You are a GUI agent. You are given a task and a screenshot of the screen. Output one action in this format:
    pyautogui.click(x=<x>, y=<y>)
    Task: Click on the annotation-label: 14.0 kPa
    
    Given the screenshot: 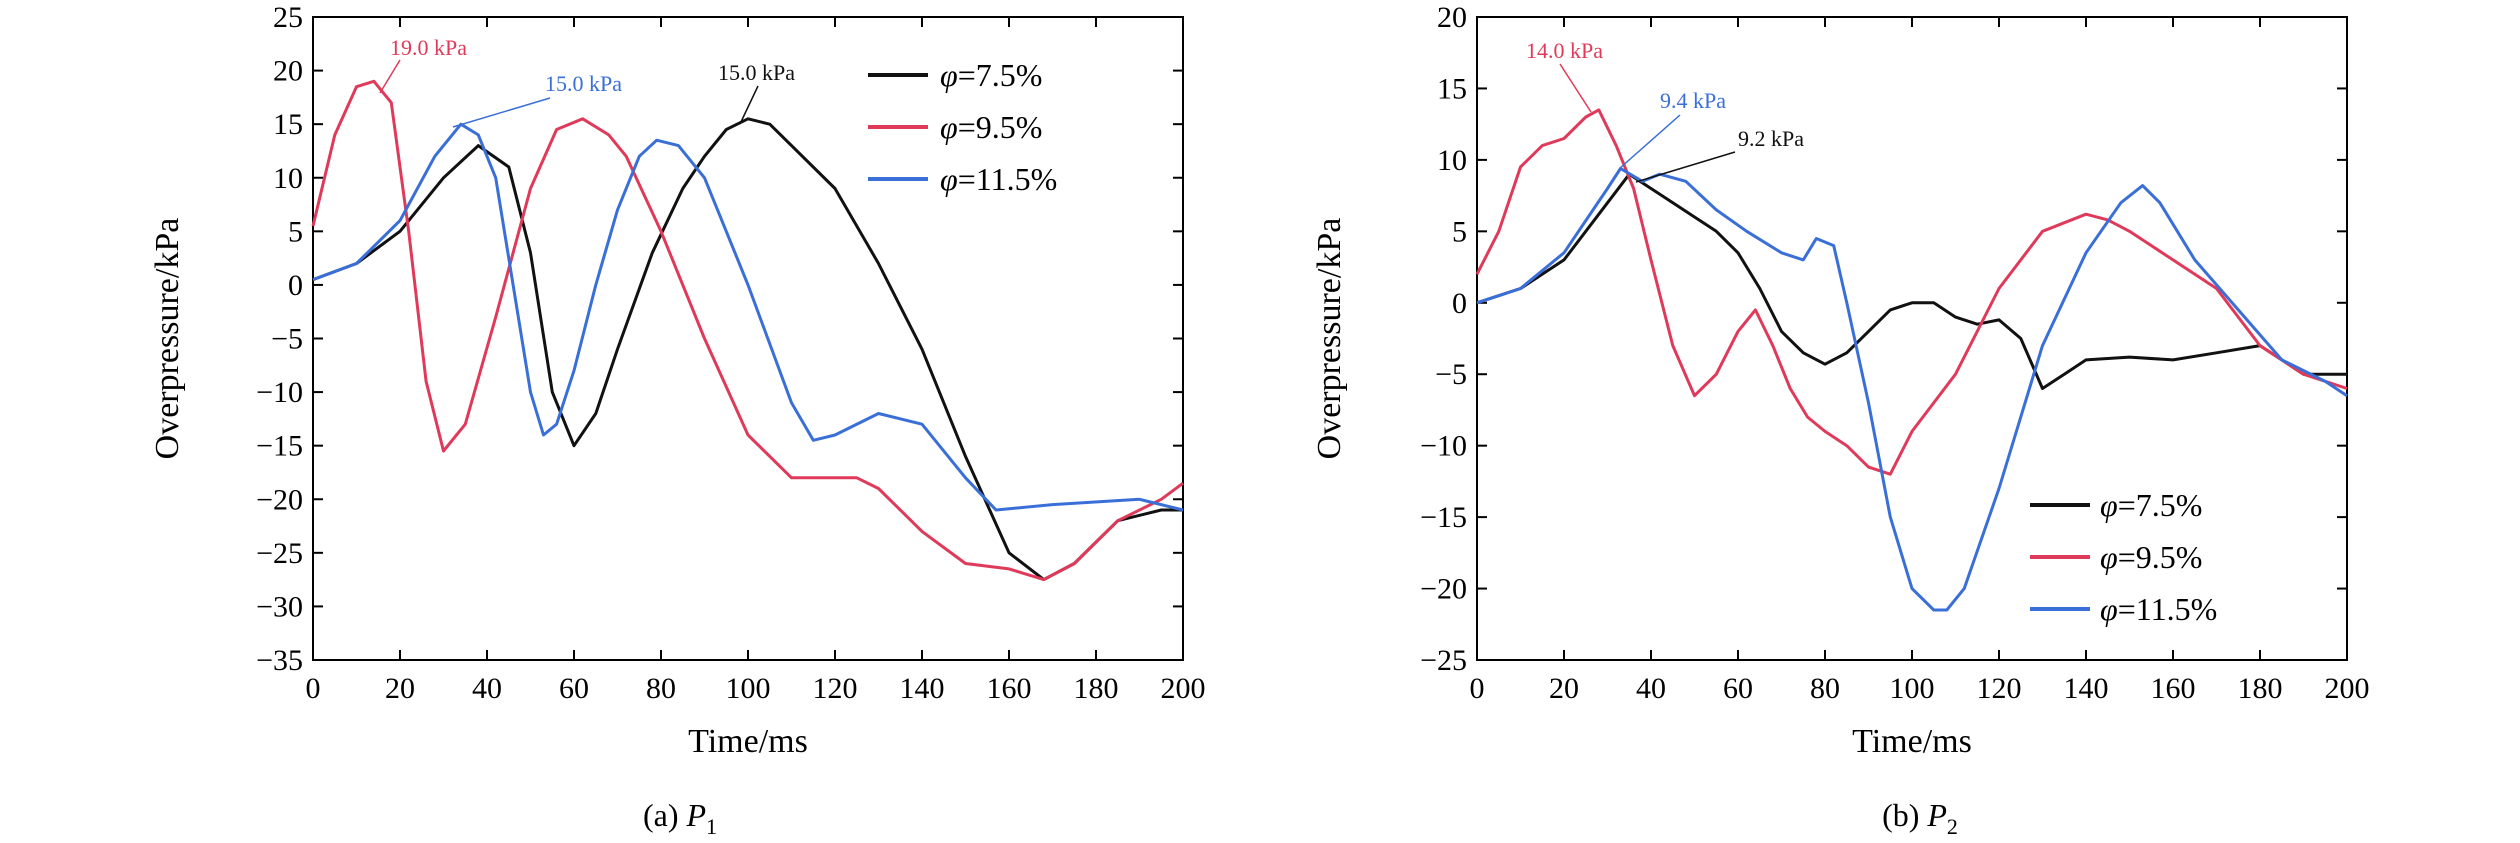 What is the action you would take?
    pyautogui.click(x=1564, y=50)
    